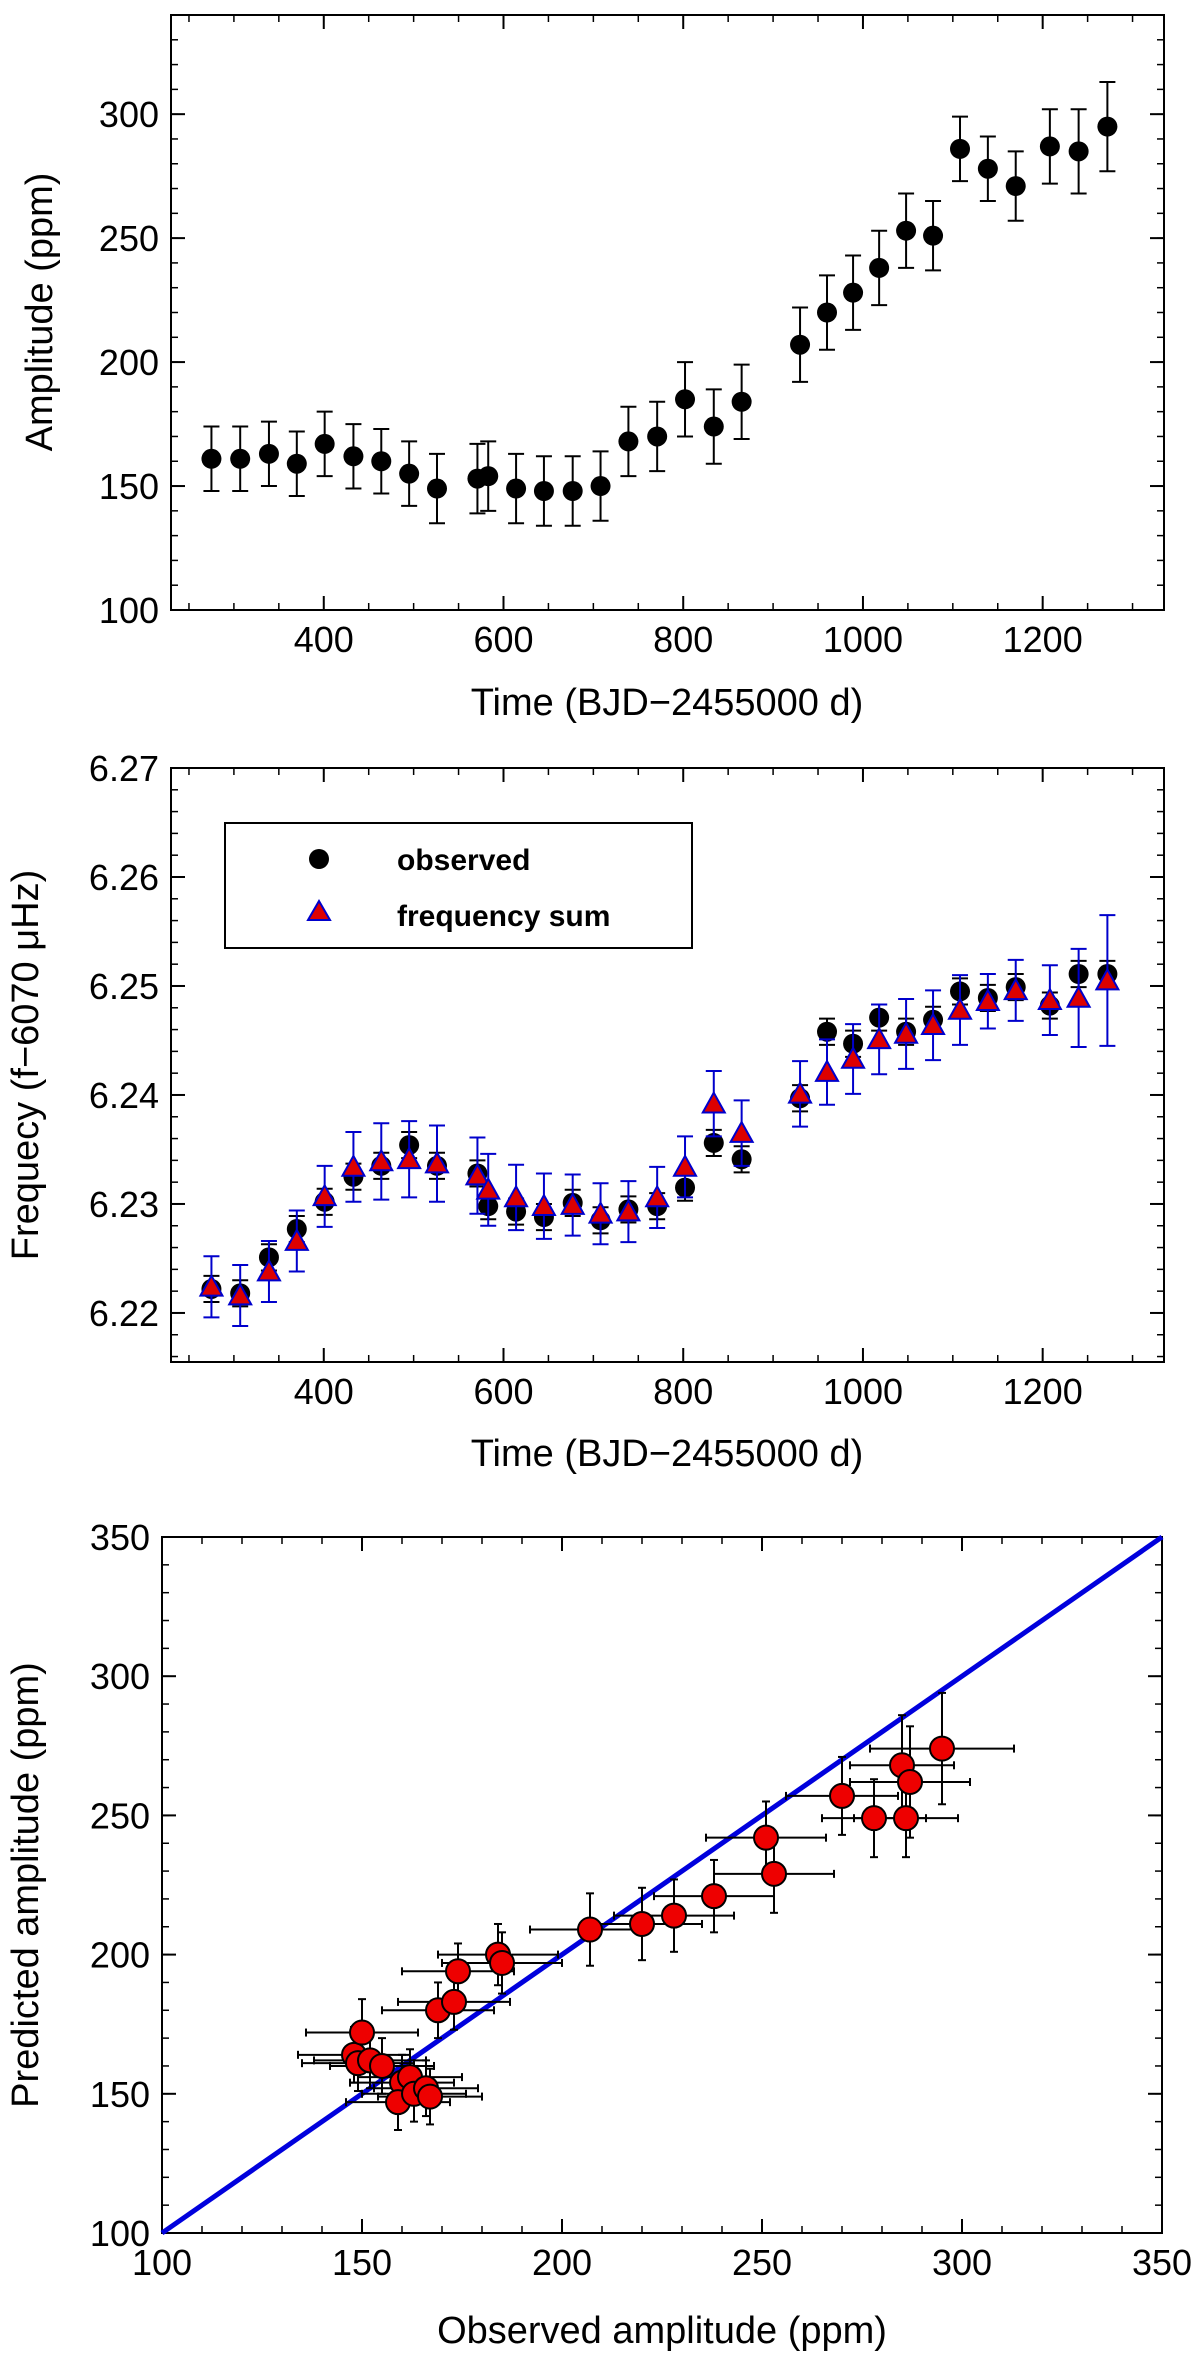 The image size is (1200, 2354). I want to click on x-axis-label: Observed amplitude (ppm), so click(662, 2331).